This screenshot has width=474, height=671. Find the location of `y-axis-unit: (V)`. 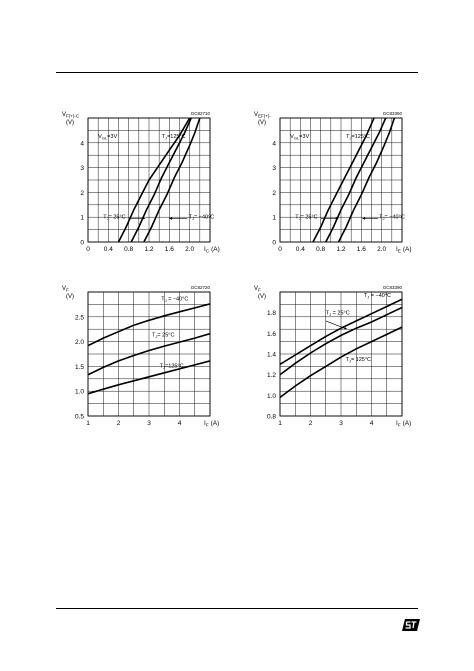

y-axis-unit: (V) is located at coordinates (262, 123).